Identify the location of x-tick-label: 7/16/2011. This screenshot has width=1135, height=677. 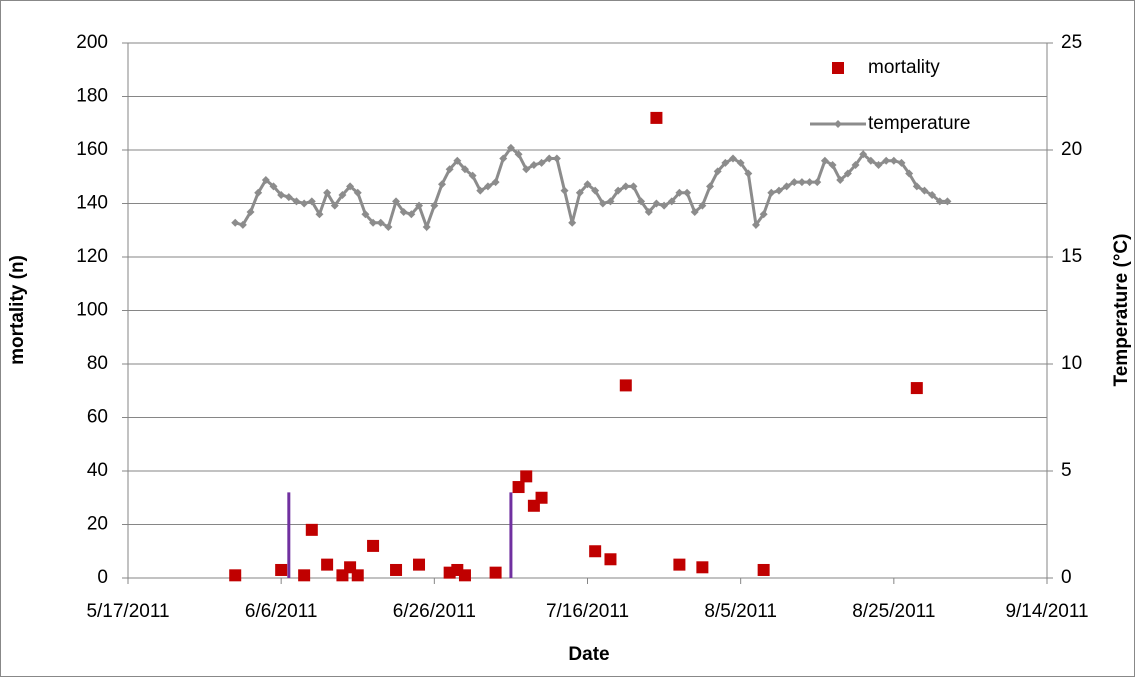
(587, 611).